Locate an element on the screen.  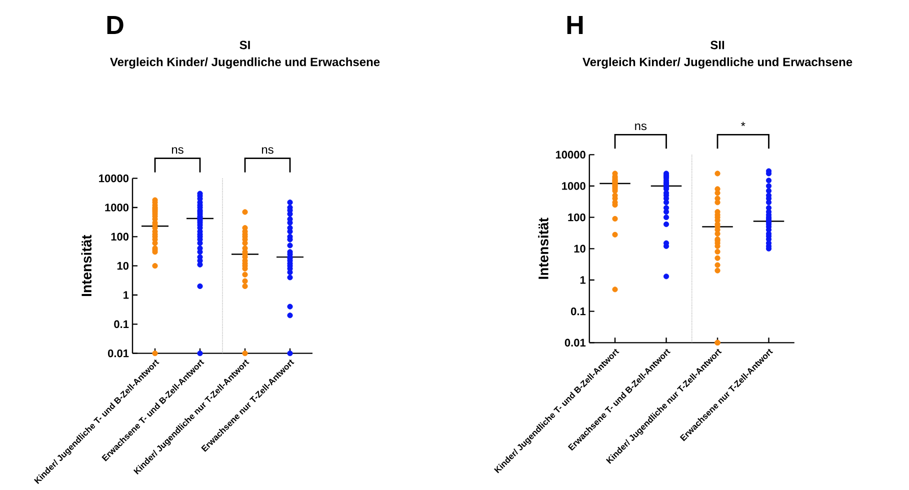
text: H is located at coordinates (575, 25).